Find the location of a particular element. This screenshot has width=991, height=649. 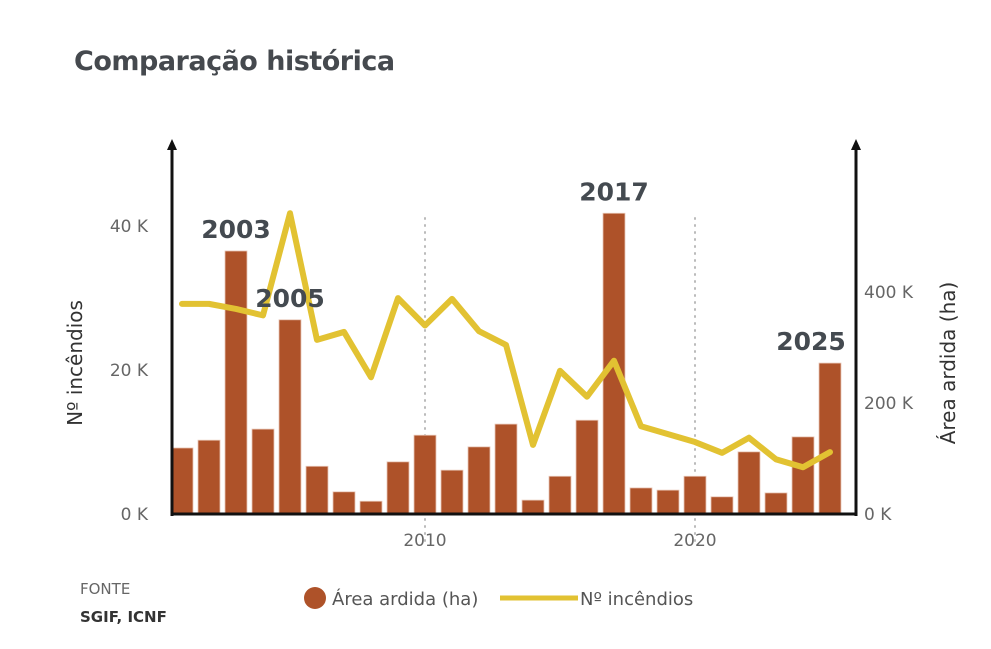

bar-2011 is located at coordinates (452, 492).